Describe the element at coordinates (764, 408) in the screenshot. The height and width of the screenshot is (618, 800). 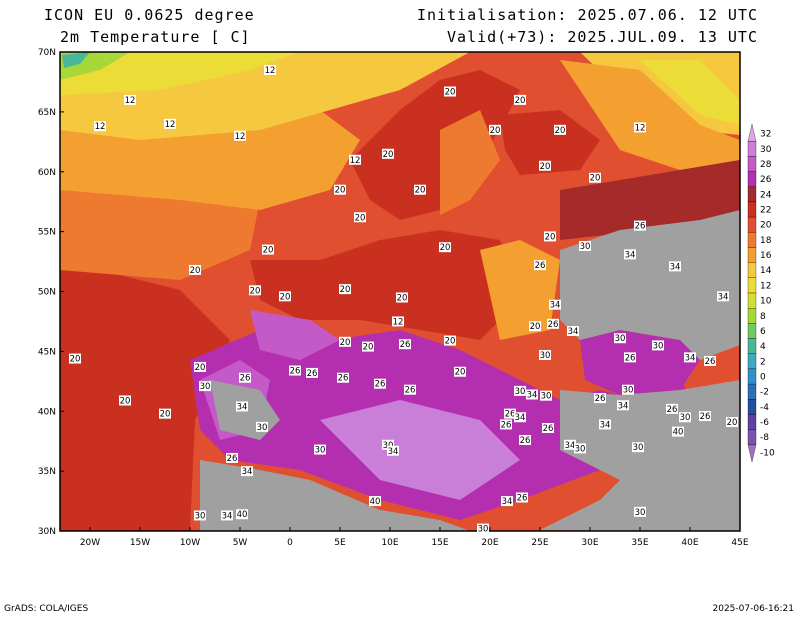
I see `colorbar-label: -4` at that location.